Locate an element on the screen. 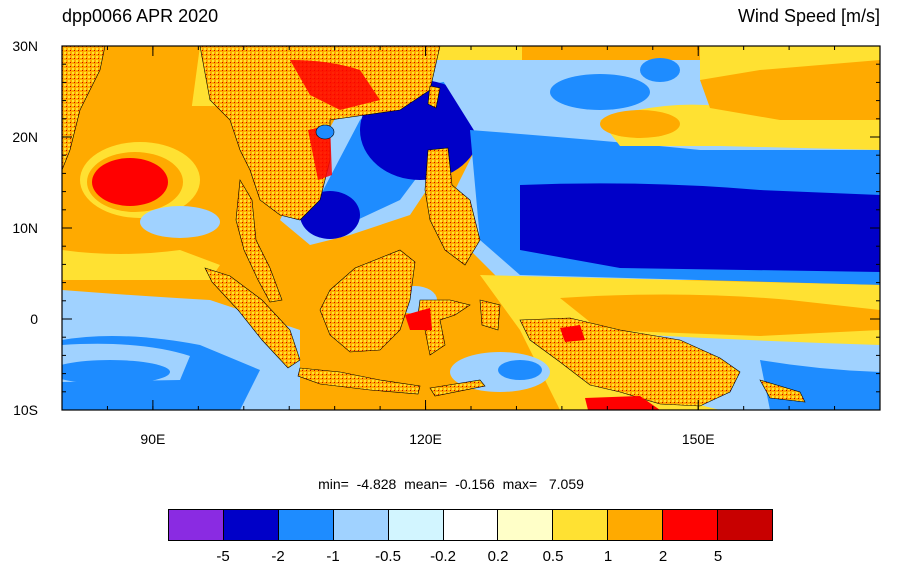  colorbar is located at coordinates (470, 525).